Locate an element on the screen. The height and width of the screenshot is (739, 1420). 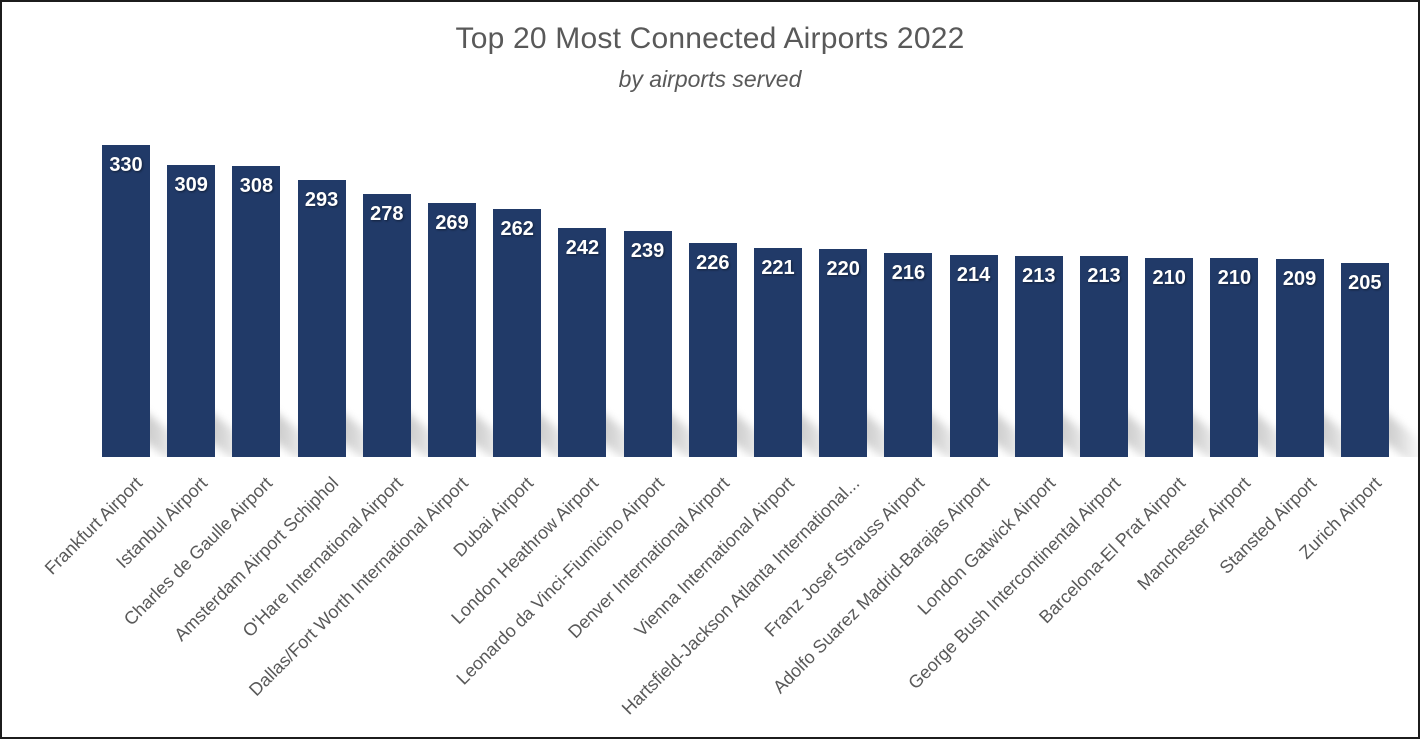
bar-value-label: 293 is located at coordinates (321, 199).